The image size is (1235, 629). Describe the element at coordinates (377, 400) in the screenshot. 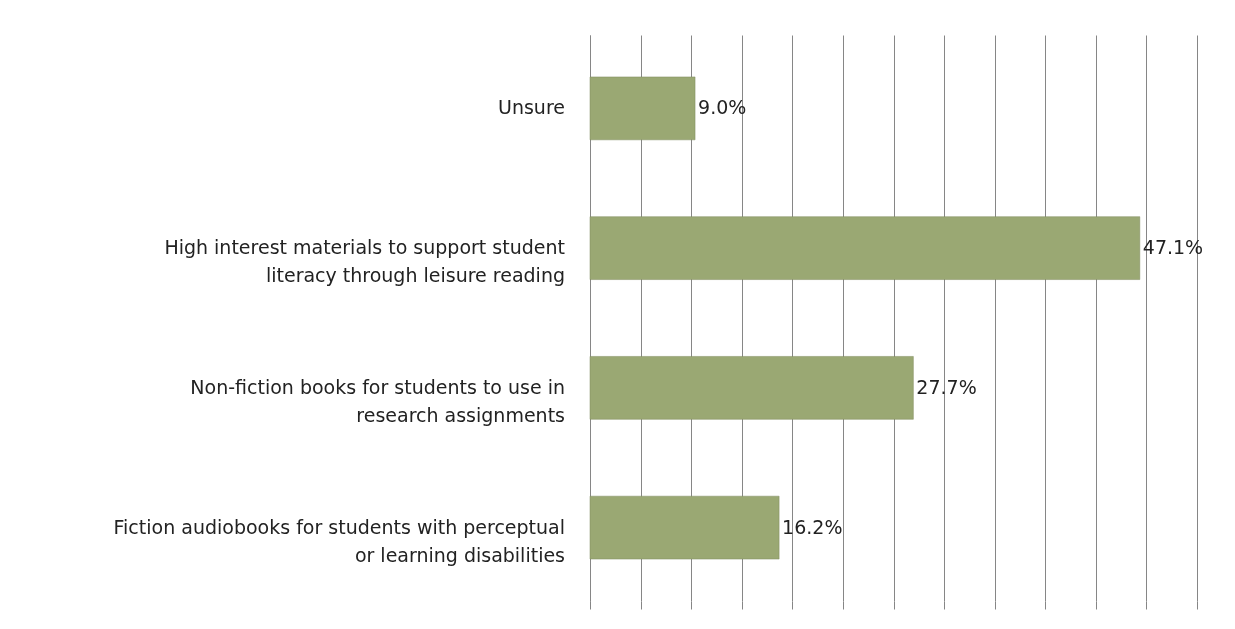

I see `y-tick-label: Non-fiction books for students to use in research assignments` at that location.